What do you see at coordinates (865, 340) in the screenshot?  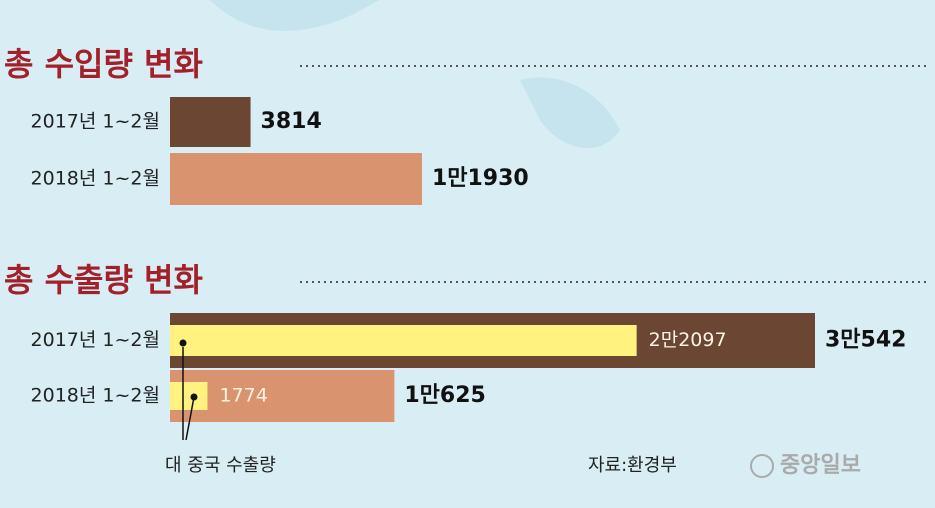 I see `value-label: 3만542` at bounding box center [865, 340].